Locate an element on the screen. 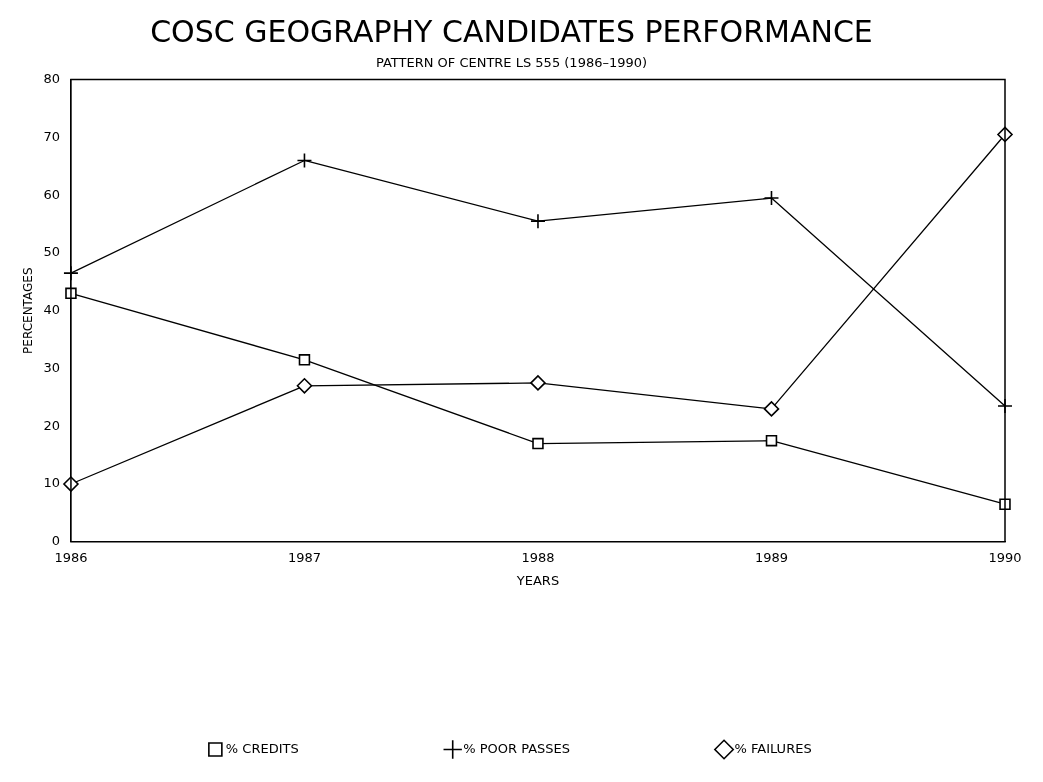 The width and height of the screenshot is (1043, 782). x-tick-label: 1989 is located at coordinates (771, 557).